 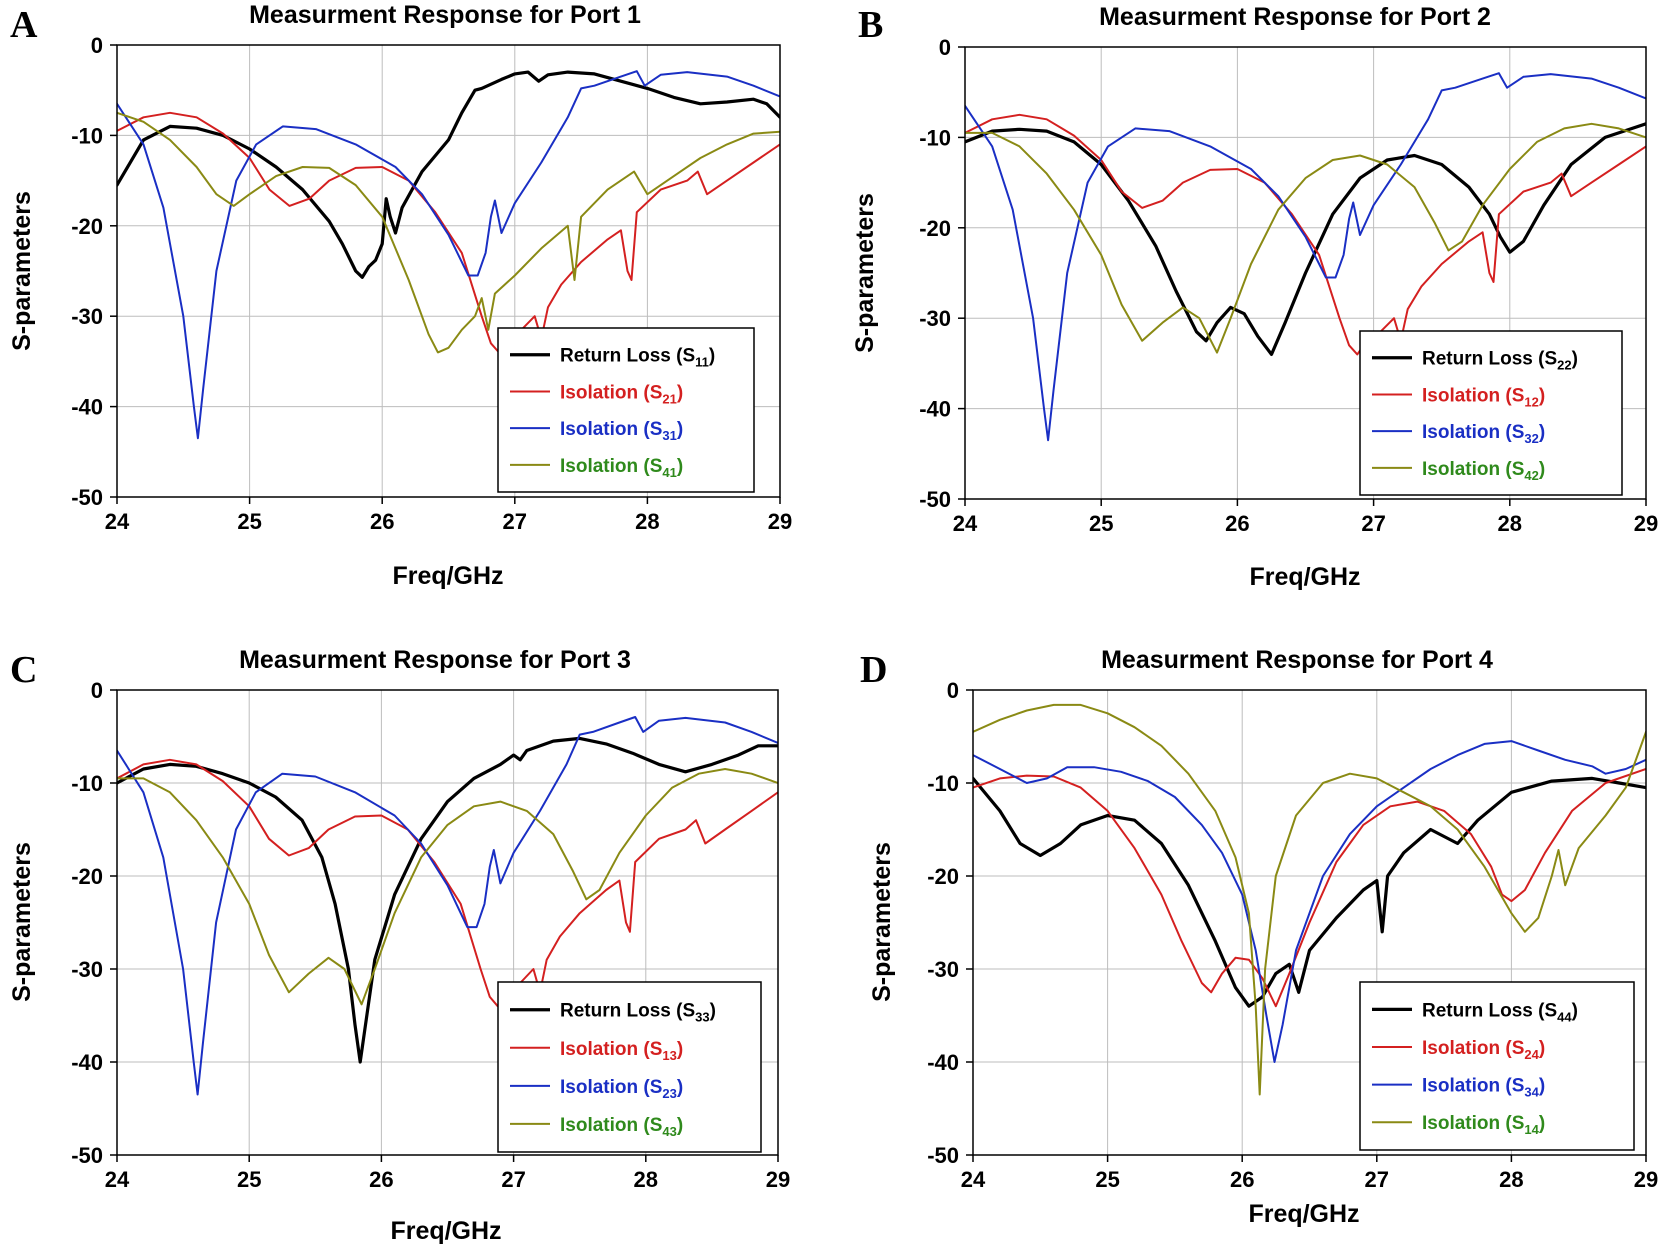 I want to click on chart-title: Measurment Response for Port 1, so click(x=445, y=15).